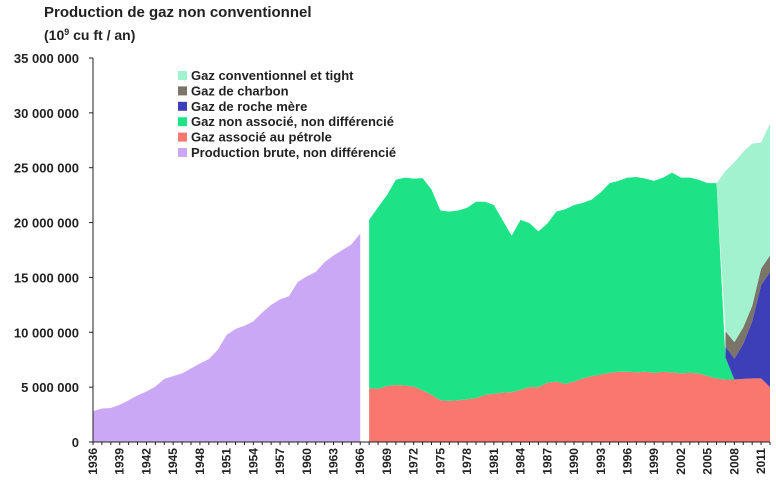 The height and width of the screenshot is (490, 776). What do you see at coordinates (734, 461) in the screenshot?
I see `x-tick-label: 2008` at bounding box center [734, 461].